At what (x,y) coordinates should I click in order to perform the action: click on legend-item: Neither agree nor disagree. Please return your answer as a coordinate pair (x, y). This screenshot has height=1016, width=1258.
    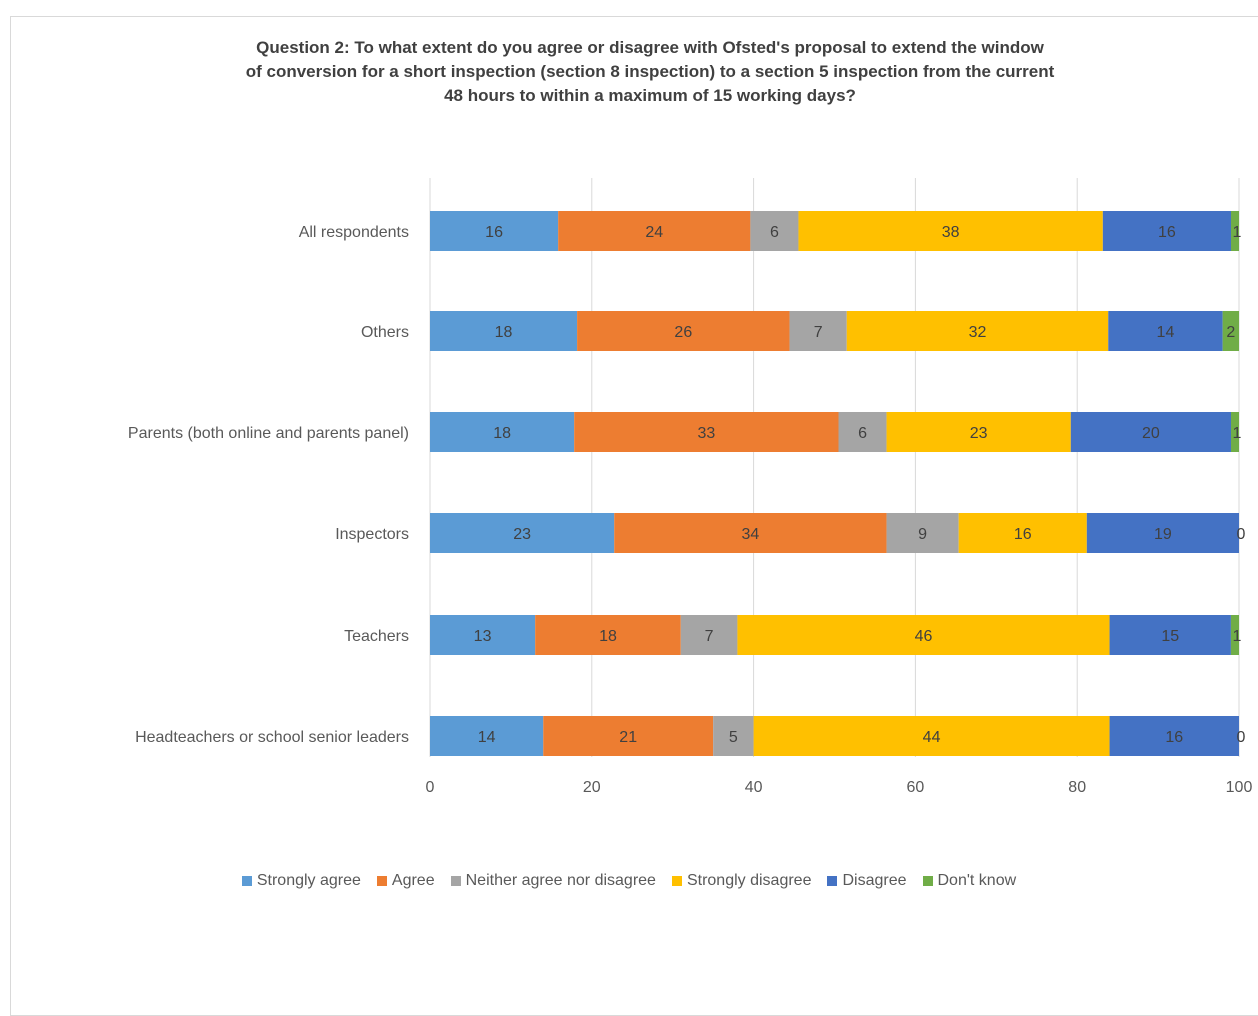
    Looking at the image, I should click on (553, 881).